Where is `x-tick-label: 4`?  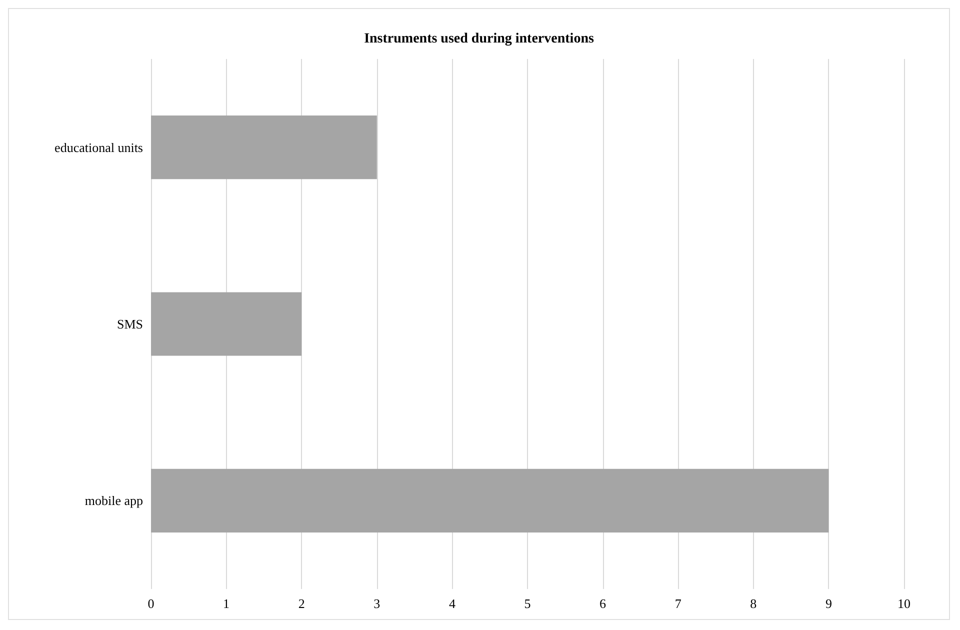 x-tick-label: 4 is located at coordinates (452, 603).